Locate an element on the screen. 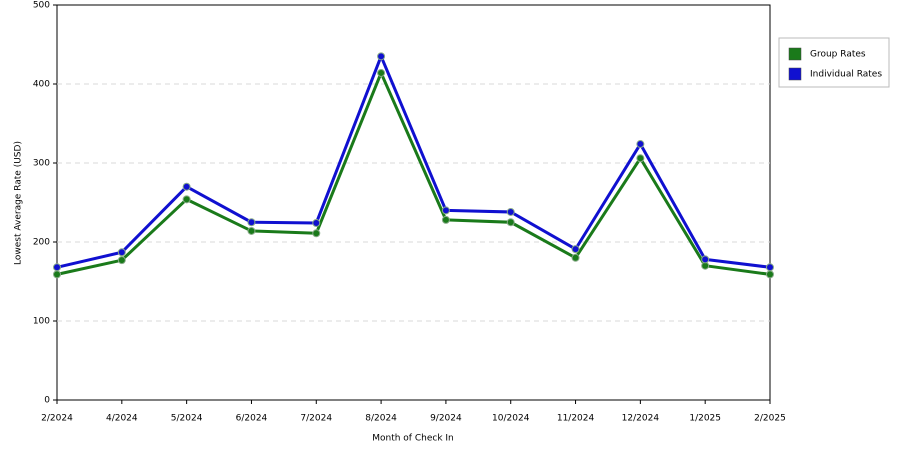 This screenshot has height=450, width=900. x-tick-label: 6/2024 is located at coordinates (252, 419).